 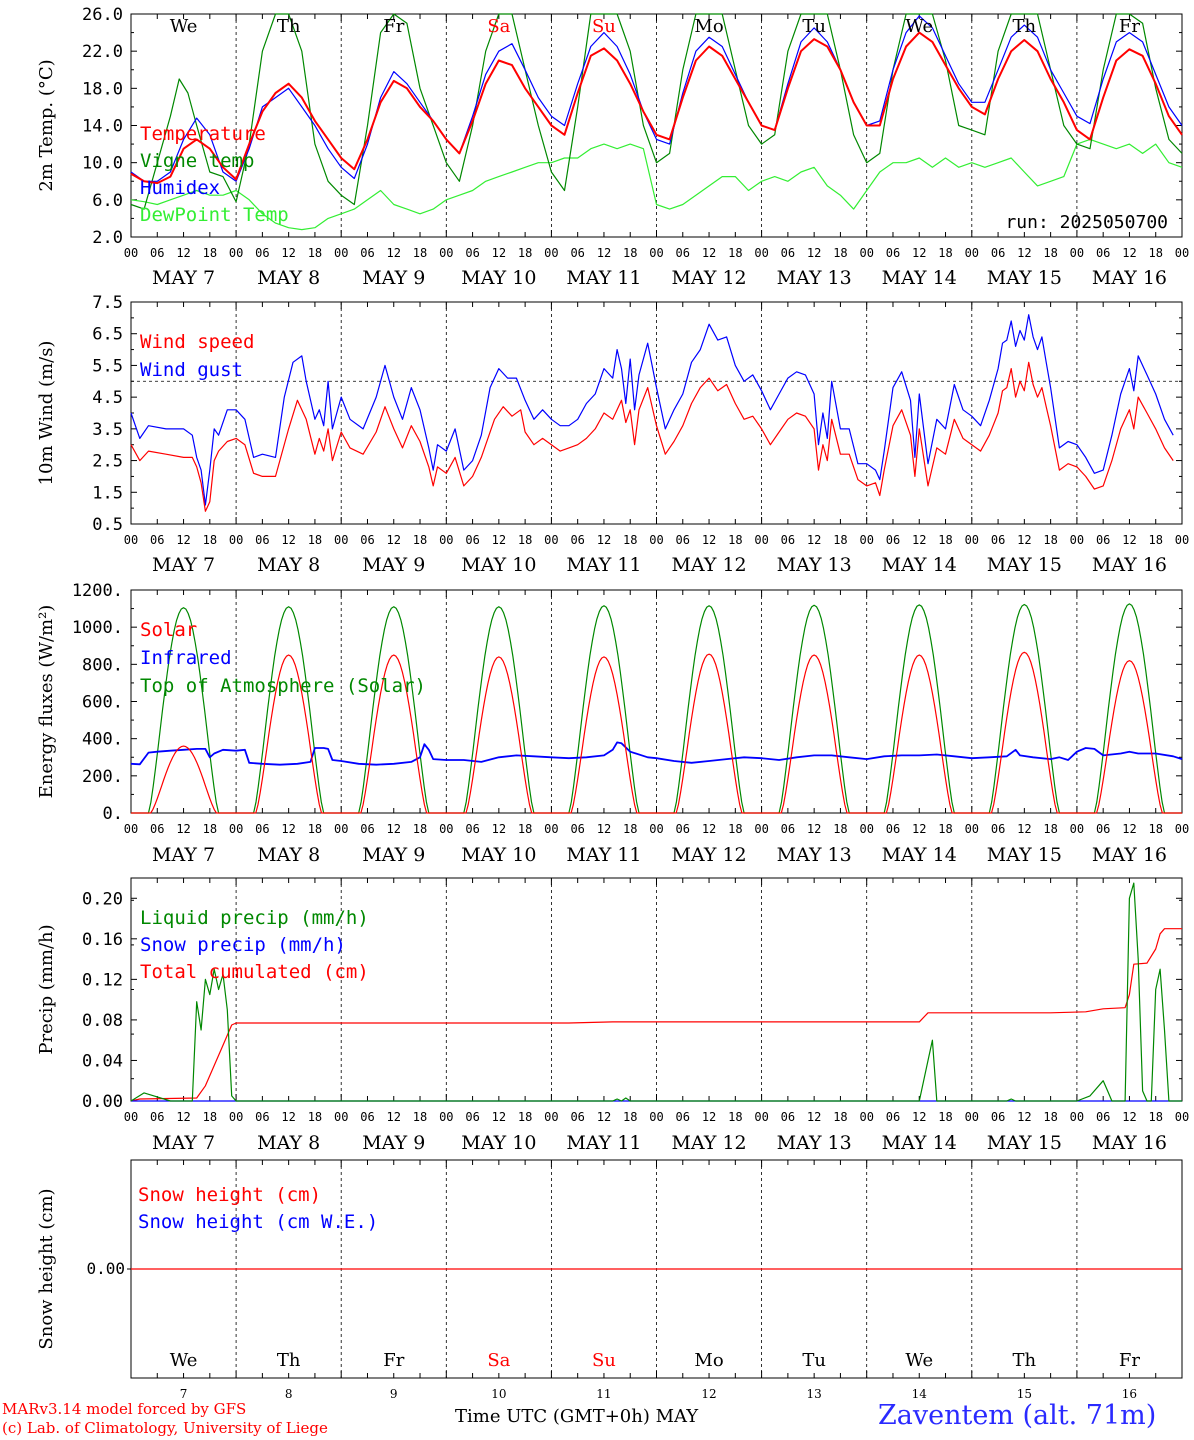 I want to click on y-tick-label: 0.16, so click(x=102, y=940).